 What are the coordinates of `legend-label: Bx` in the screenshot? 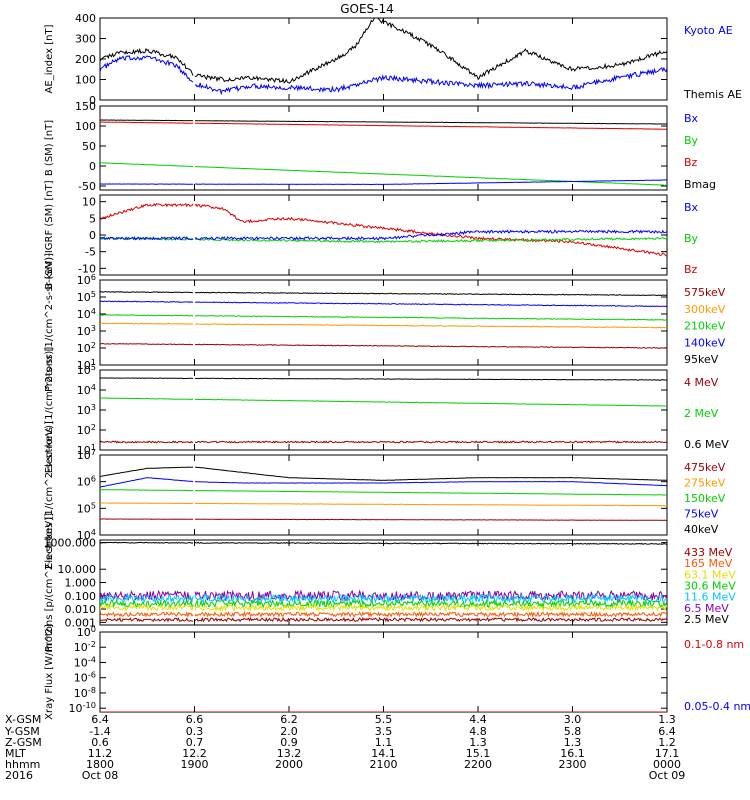 It's located at (691, 207).